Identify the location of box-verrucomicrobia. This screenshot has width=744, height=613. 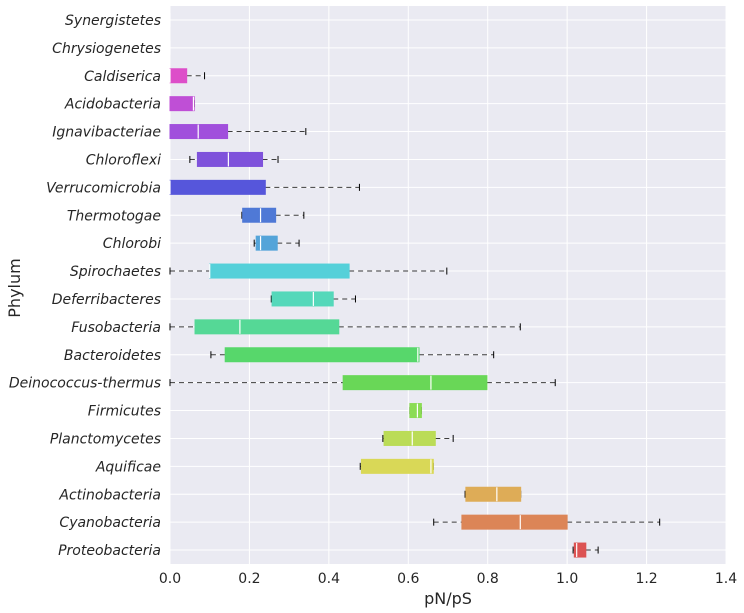
(264, 187).